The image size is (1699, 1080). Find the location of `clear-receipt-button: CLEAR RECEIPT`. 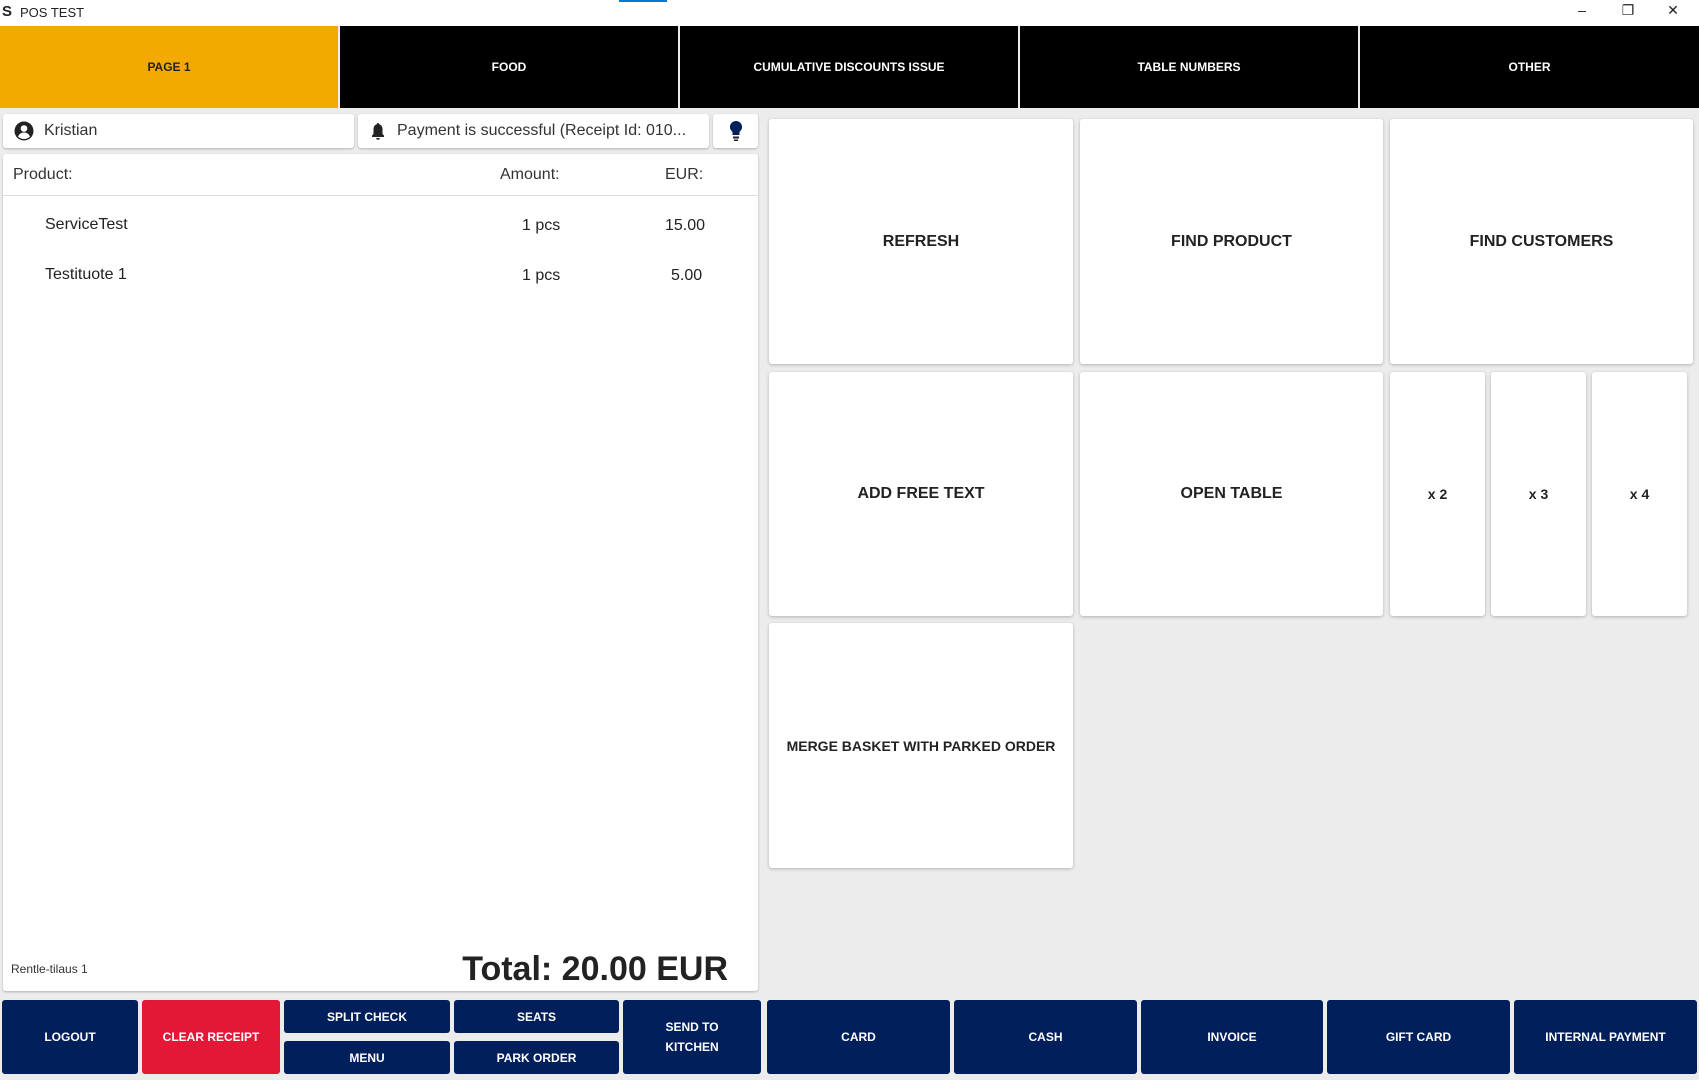

clear-receipt-button: CLEAR RECEIPT is located at coordinates (211, 1037).